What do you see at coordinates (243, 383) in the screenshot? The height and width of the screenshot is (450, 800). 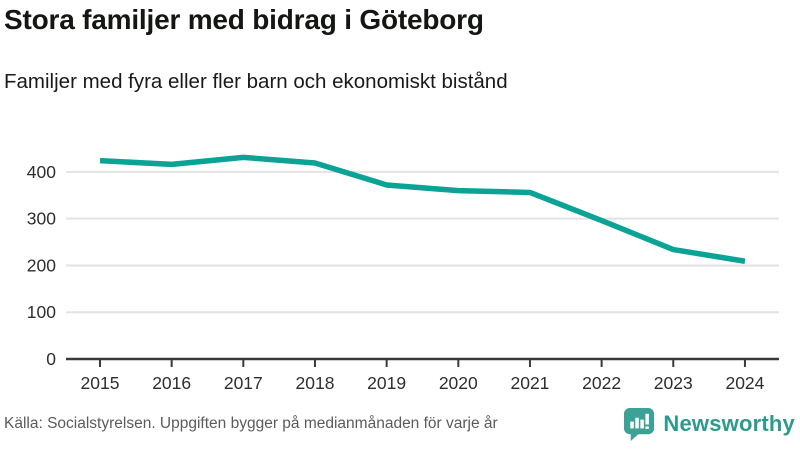 I see `svg-text: 2017` at bounding box center [243, 383].